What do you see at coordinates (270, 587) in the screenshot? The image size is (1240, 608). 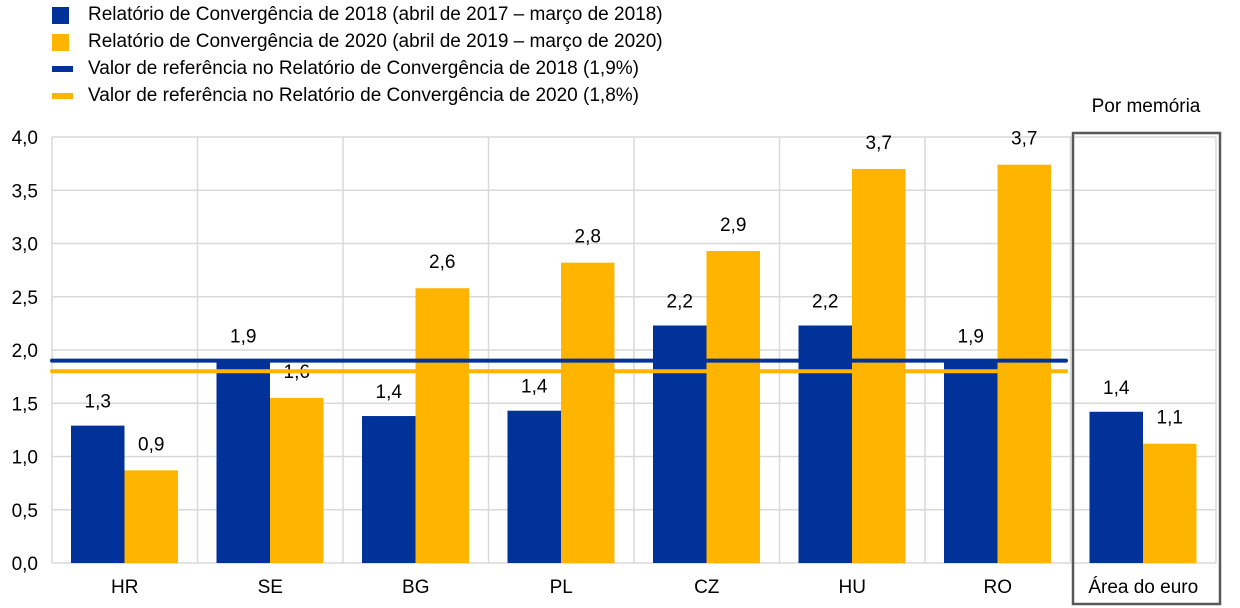 I see `x-tick-label: SE` at bounding box center [270, 587].